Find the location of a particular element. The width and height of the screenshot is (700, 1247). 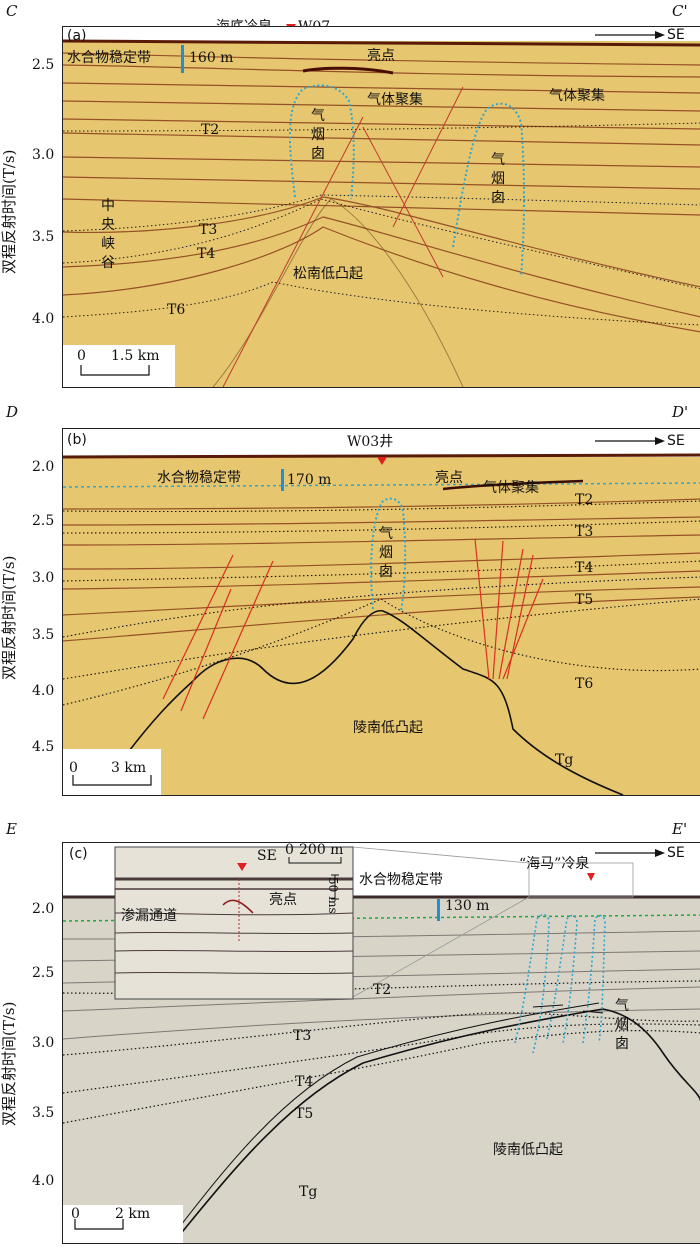

hsz-thickness-c: 130 m is located at coordinates (467, 906).